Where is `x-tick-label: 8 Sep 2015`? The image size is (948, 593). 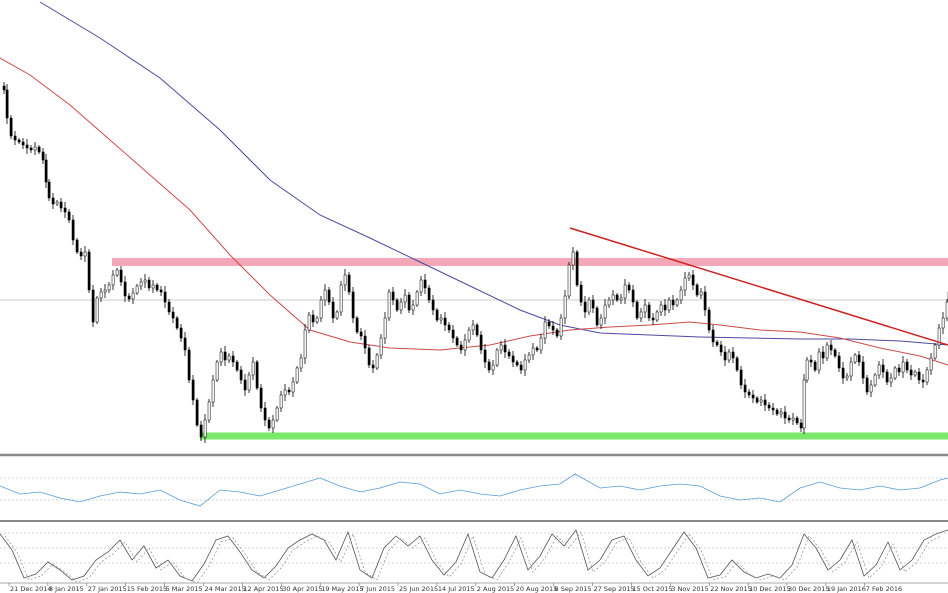 x-tick-label: 8 Sep 2015 is located at coordinates (573, 589).